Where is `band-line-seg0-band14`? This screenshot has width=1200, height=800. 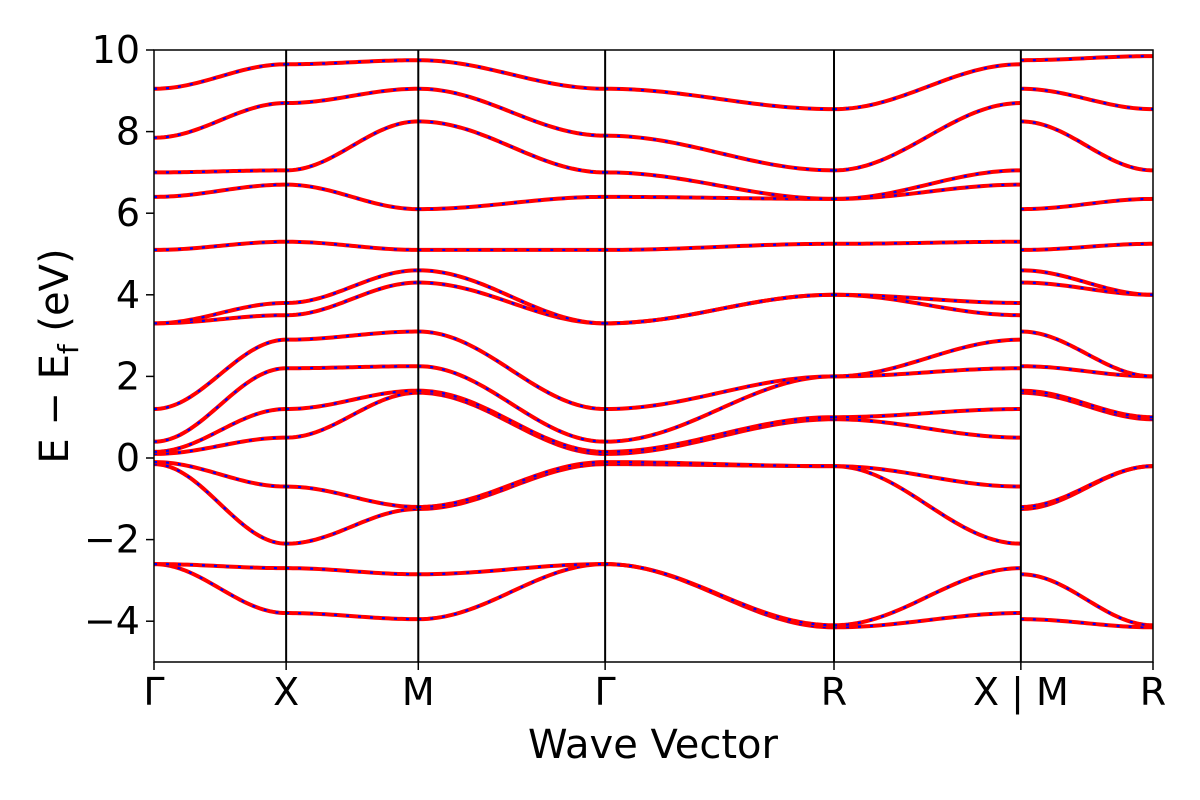 band-line-seg0-band14 is located at coordinates (220, 76).